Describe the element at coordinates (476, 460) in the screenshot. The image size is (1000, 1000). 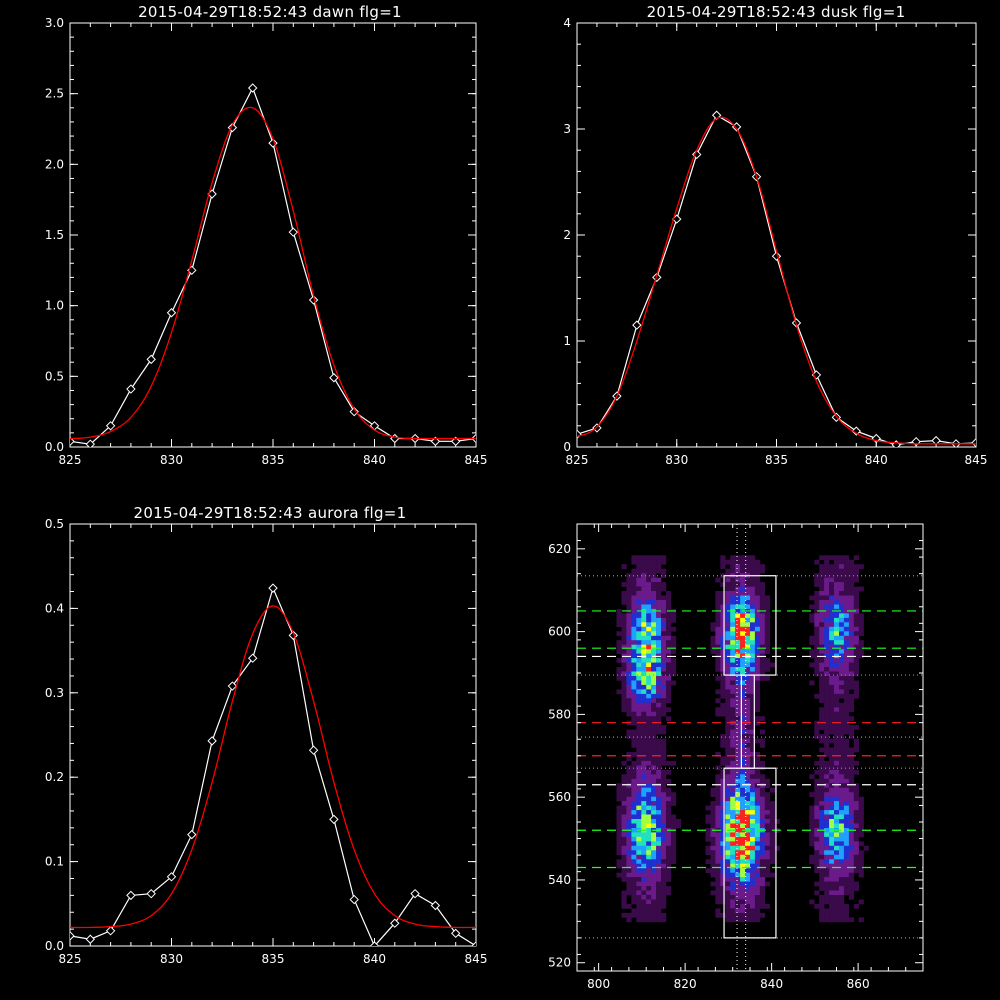
I see `x-tick-label: 845` at that location.